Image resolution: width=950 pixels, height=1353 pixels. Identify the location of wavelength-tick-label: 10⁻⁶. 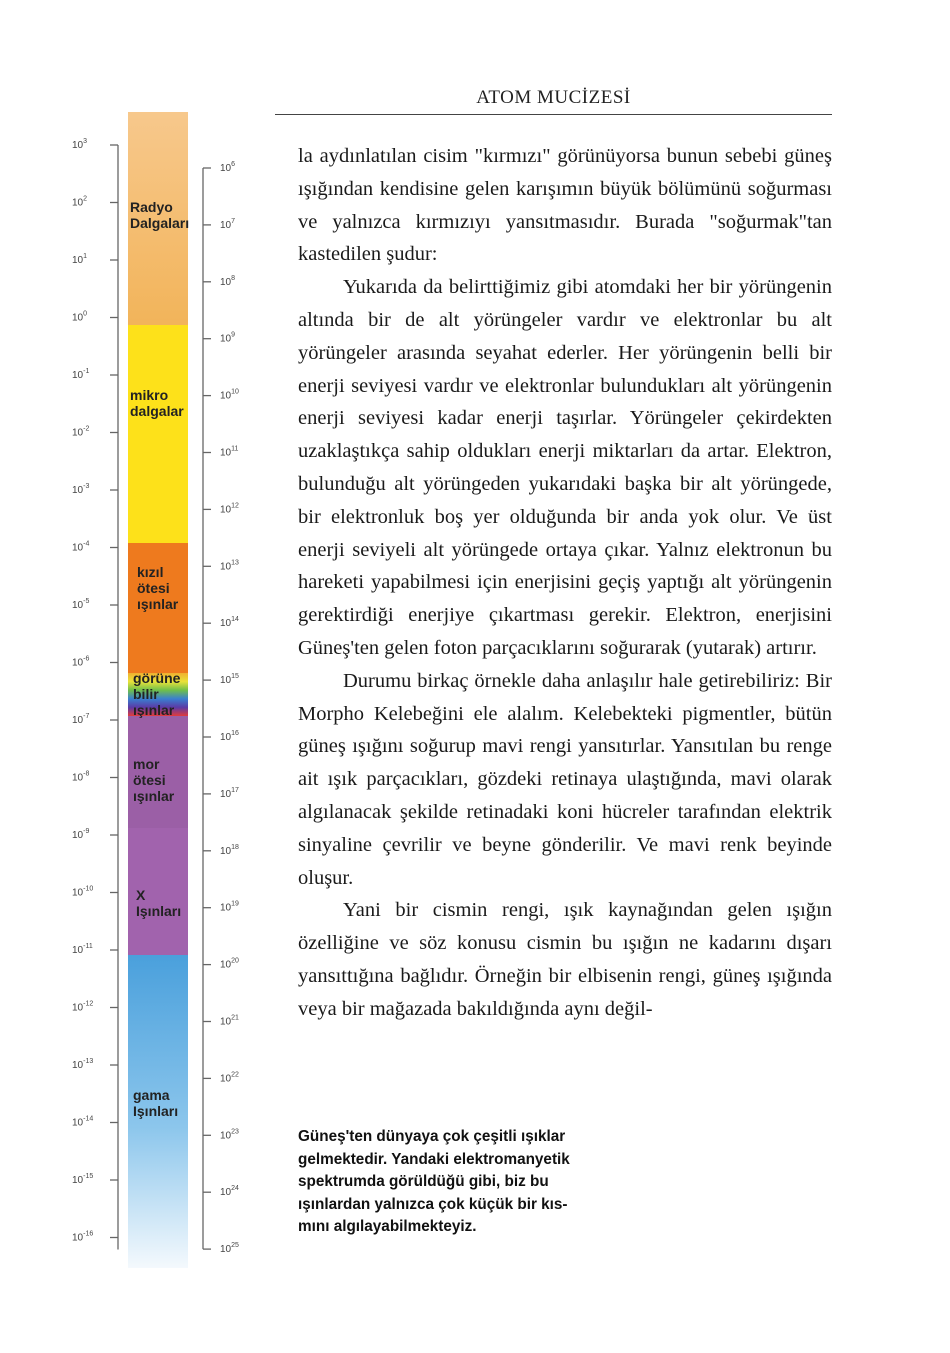
(80, 662).